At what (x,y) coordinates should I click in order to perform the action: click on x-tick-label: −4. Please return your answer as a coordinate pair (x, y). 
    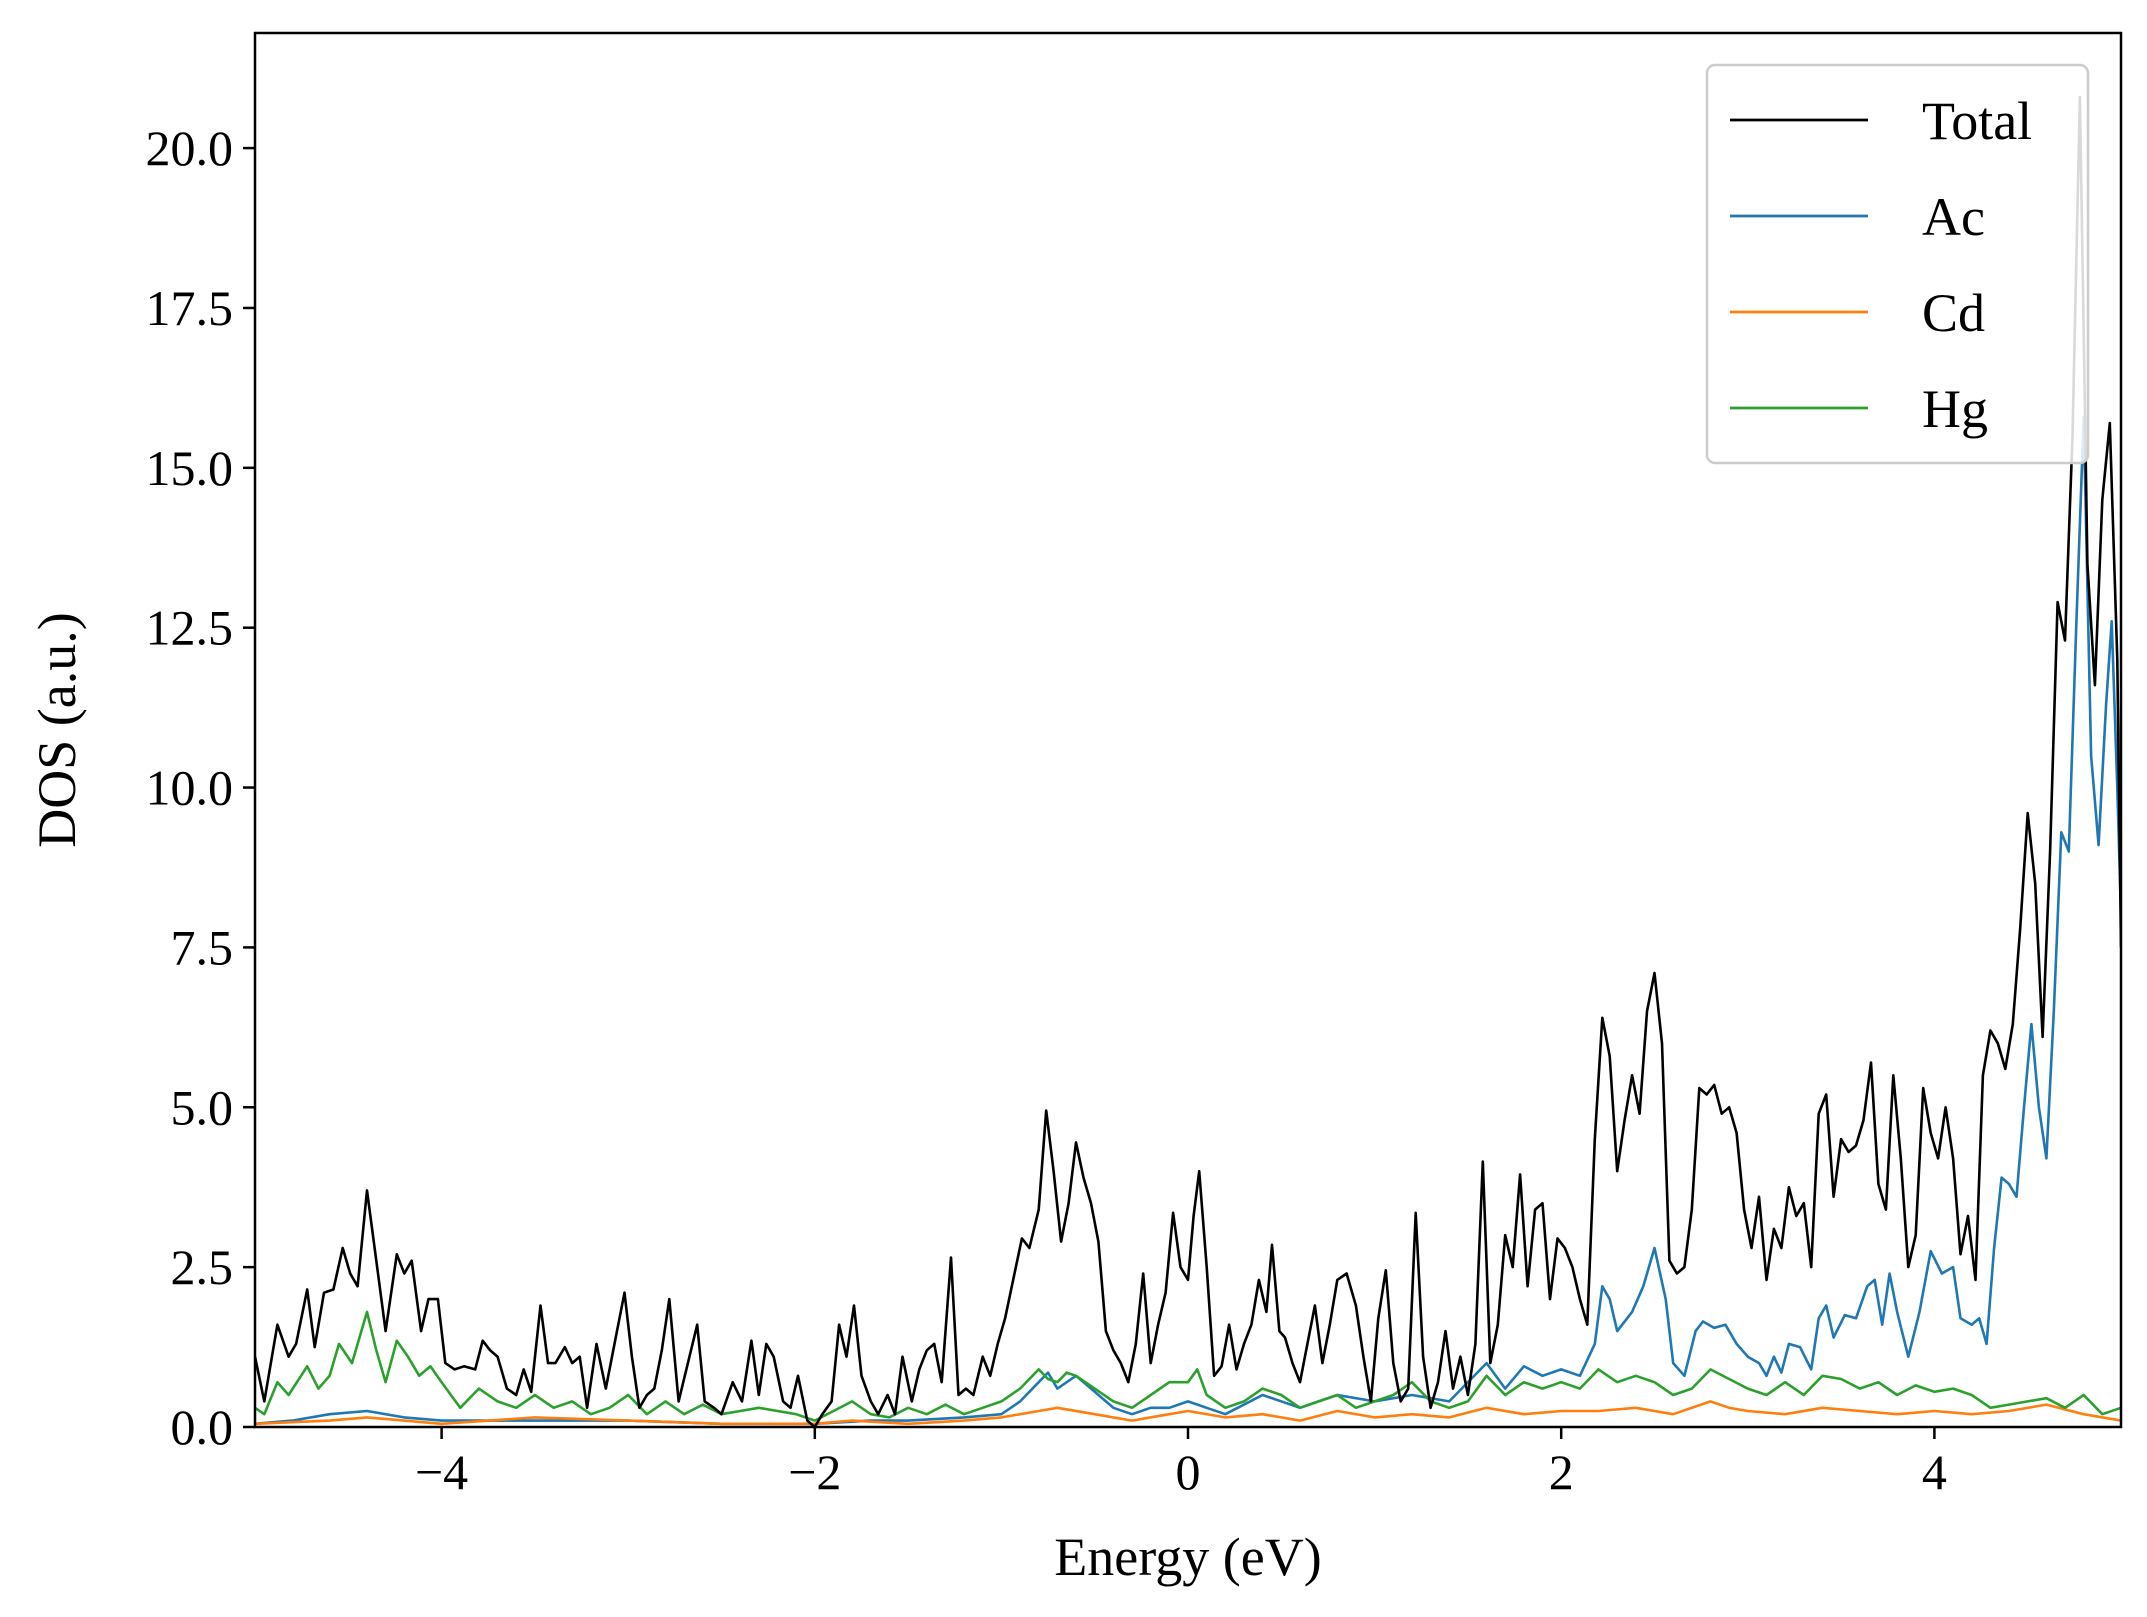
    Looking at the image, I should click on (441, 1472).